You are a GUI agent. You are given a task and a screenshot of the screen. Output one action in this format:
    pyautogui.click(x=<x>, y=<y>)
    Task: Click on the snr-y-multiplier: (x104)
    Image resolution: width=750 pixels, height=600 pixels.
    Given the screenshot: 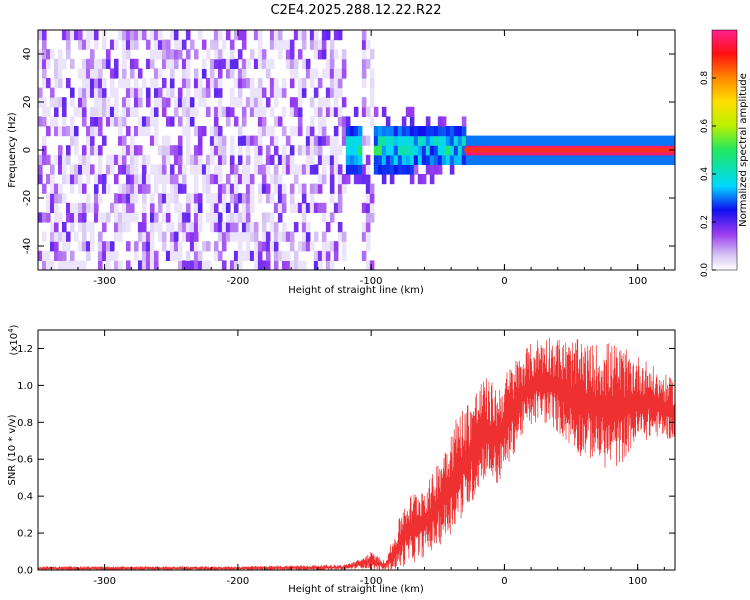 What is the action you would take?
    pyautogui.click(x=13, y=339)
    